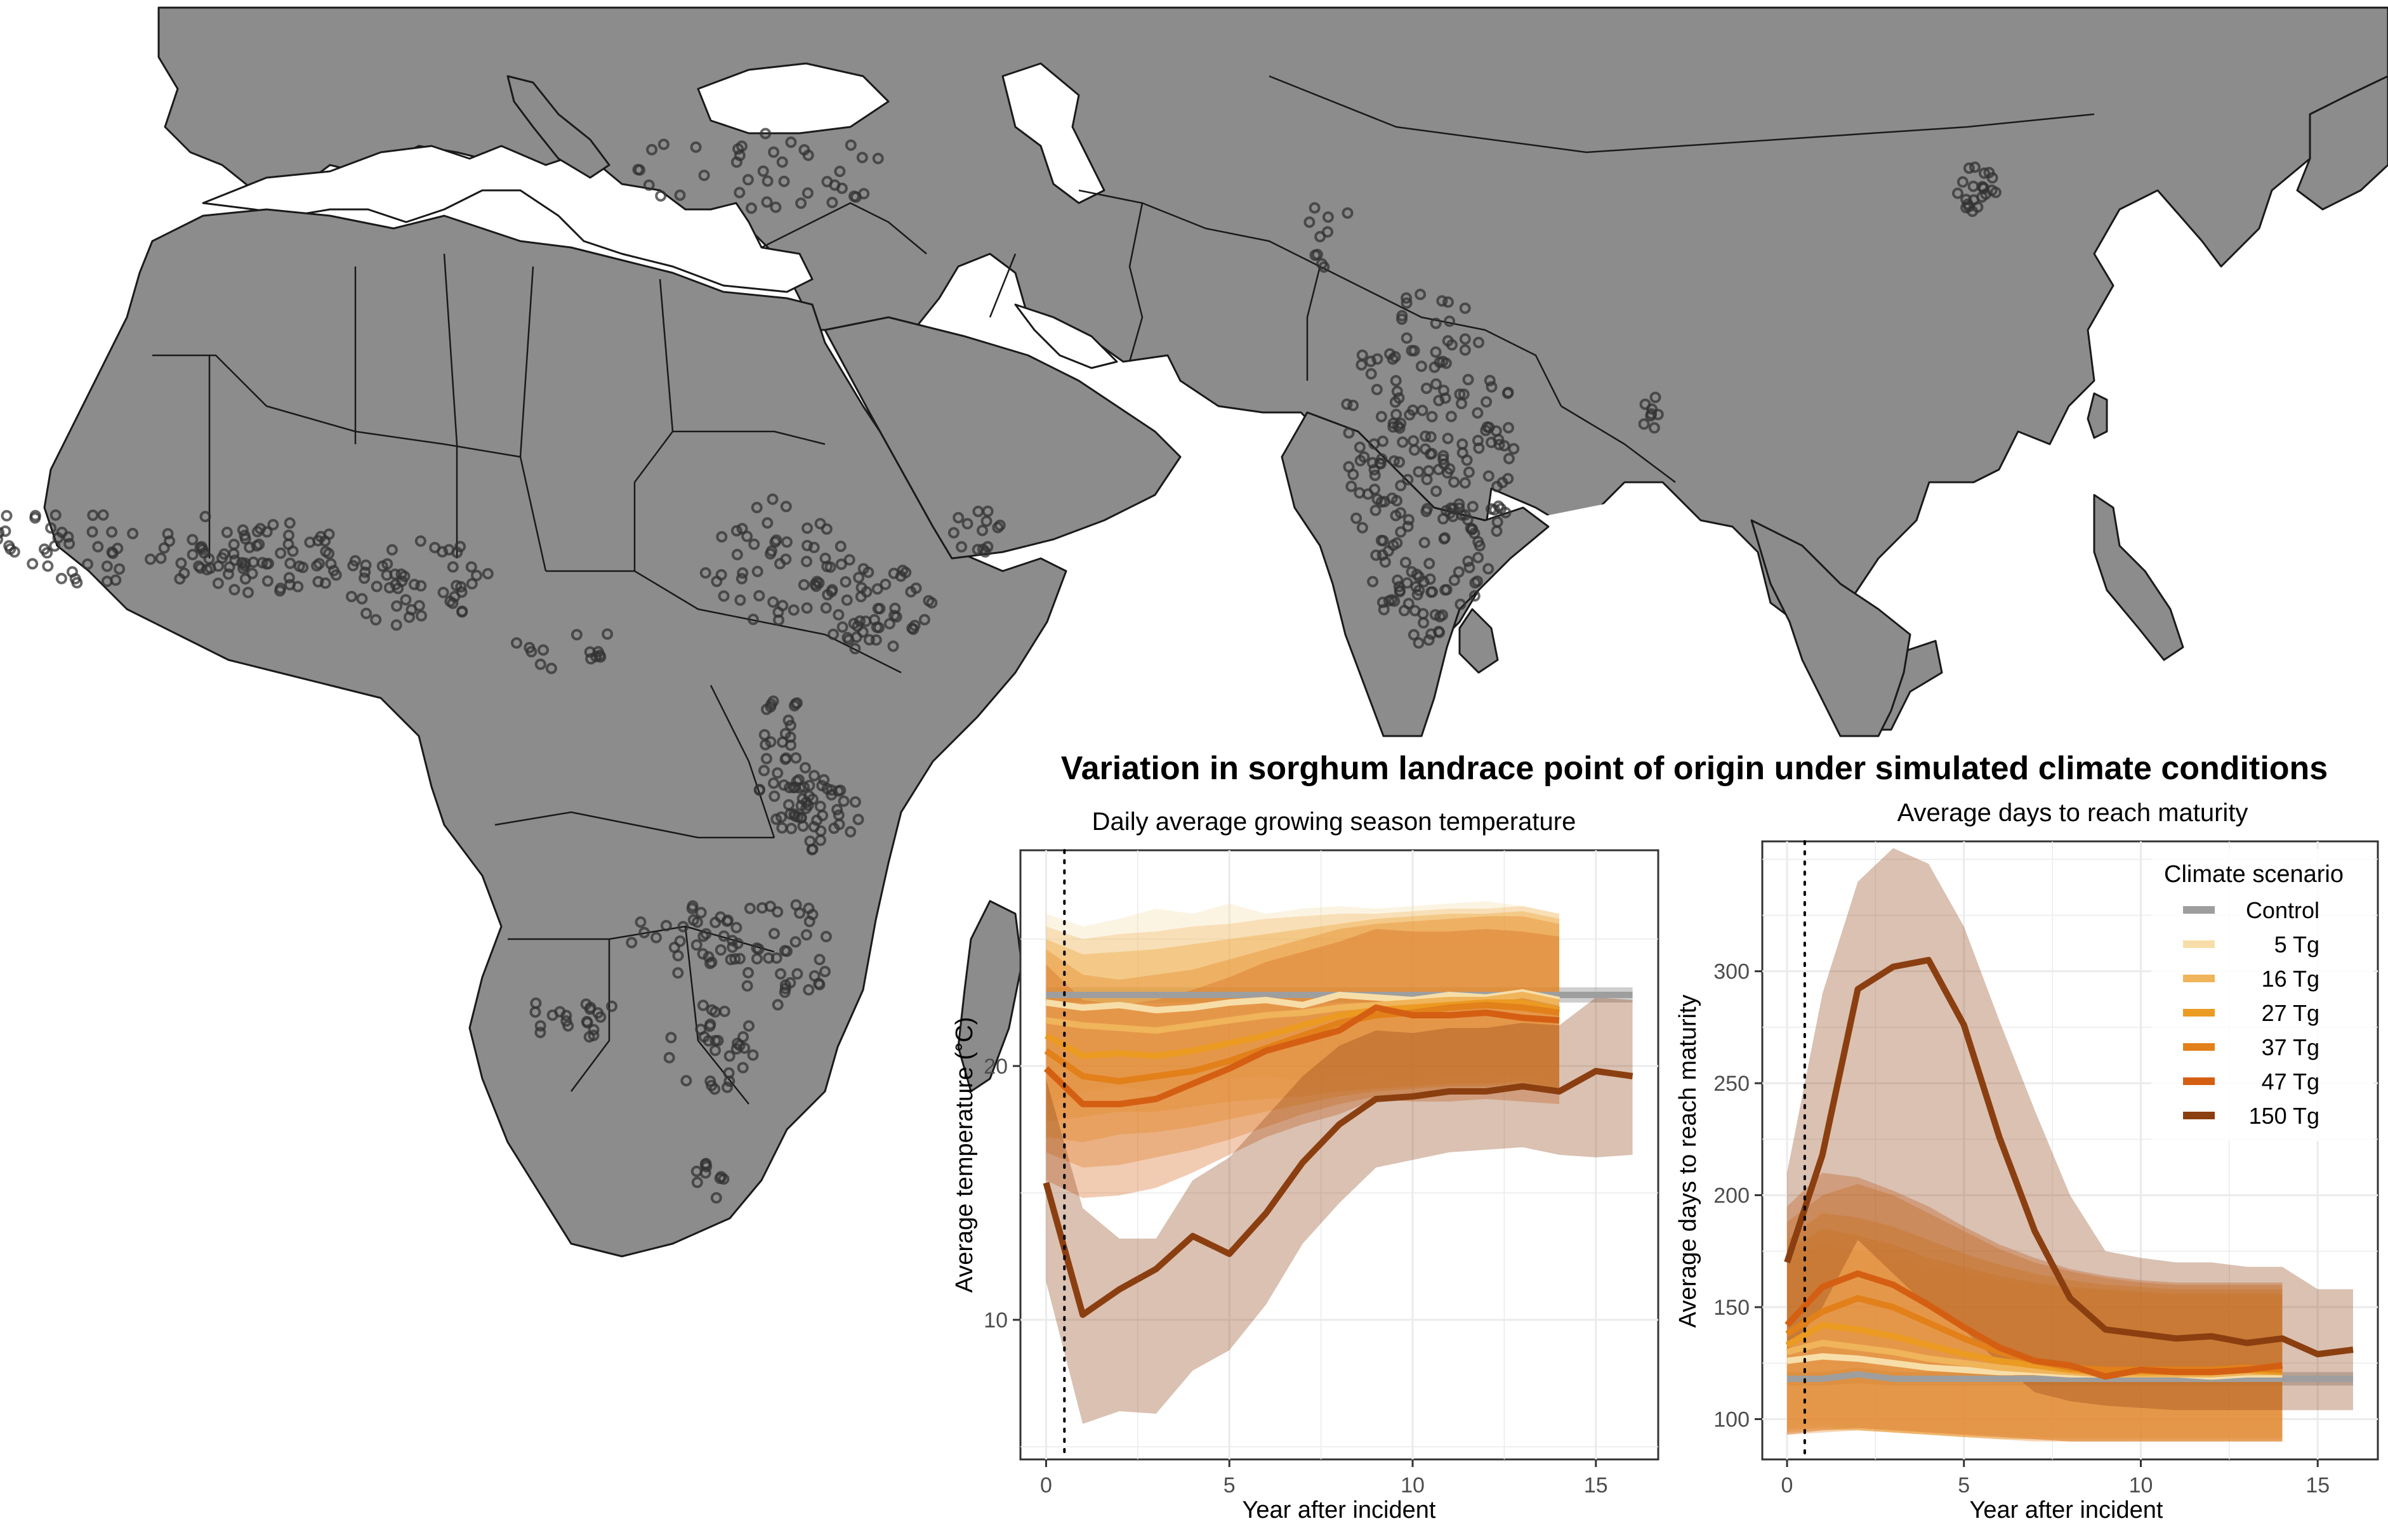 The height and width of the screenshot is (1540, 2388). I want to click on y-tick-label: 200, so click(1731, 1196).